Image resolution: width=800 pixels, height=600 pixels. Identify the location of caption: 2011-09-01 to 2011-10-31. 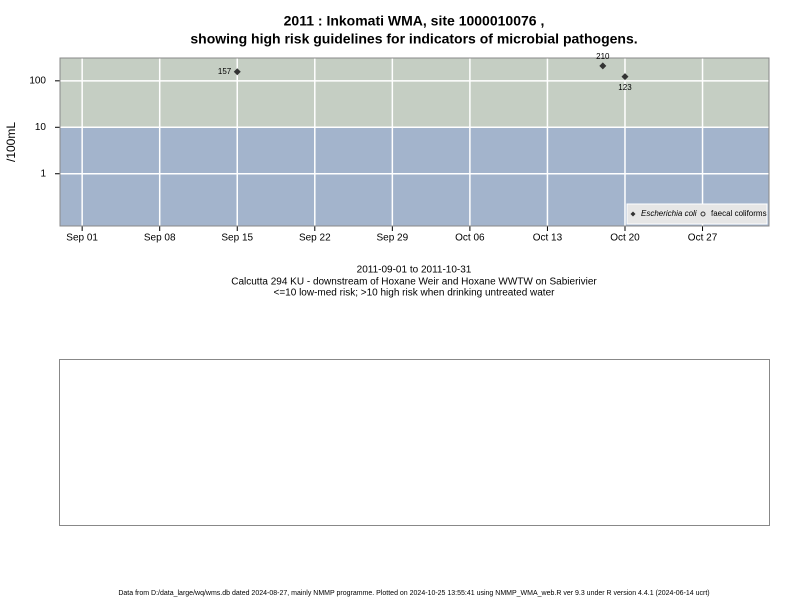
(414, 270).